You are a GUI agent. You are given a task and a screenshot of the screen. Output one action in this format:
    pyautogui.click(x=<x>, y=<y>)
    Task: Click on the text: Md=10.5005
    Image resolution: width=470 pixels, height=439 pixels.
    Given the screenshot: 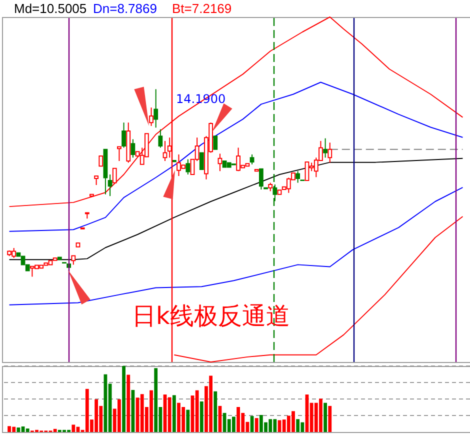 What is the action you would take?
    pyautogui.click(x=50, y=8)
    